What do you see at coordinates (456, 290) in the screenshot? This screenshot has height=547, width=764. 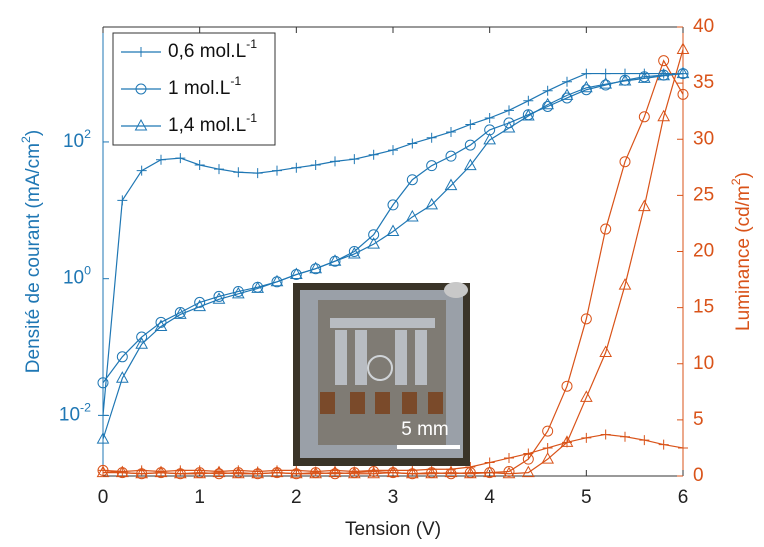 I see `photo-clip` at bounding box center [456, 290].